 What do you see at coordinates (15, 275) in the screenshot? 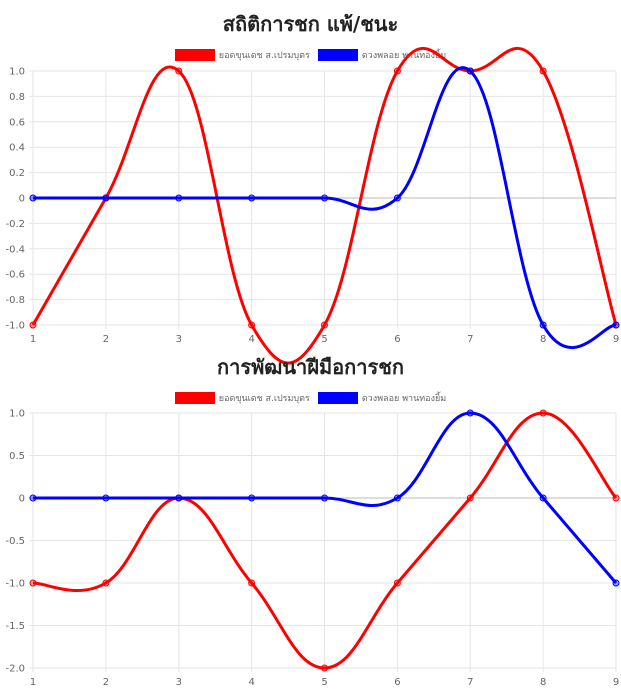
I see `y-tick-label: -0.6` at bounding box center [15, 275].